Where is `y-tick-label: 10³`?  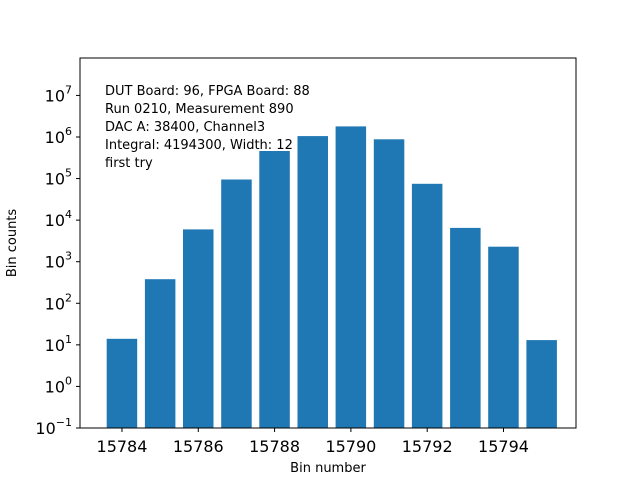 y-tick-label: 10³ is located at coordinates (58, 261).